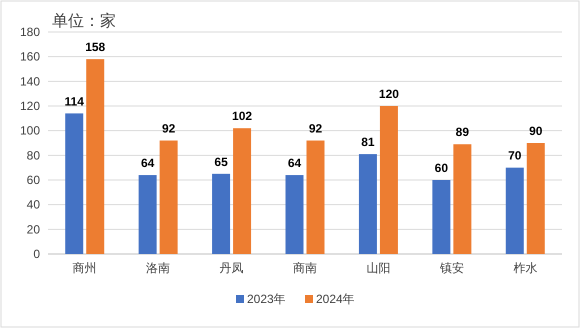 This screenshot has width=580, height=328. I want to click on y-tick-label: 100, so click(30, 131).